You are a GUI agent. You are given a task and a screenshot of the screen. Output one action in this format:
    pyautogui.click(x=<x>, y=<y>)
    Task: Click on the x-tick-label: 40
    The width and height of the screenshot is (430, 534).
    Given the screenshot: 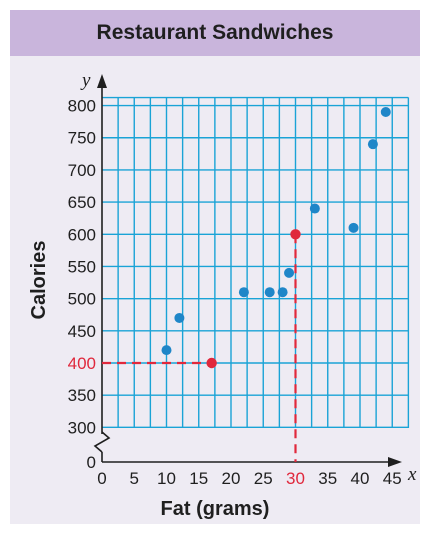 What is the action you would take?
    pyautogui.click(x=360, y=478)
    